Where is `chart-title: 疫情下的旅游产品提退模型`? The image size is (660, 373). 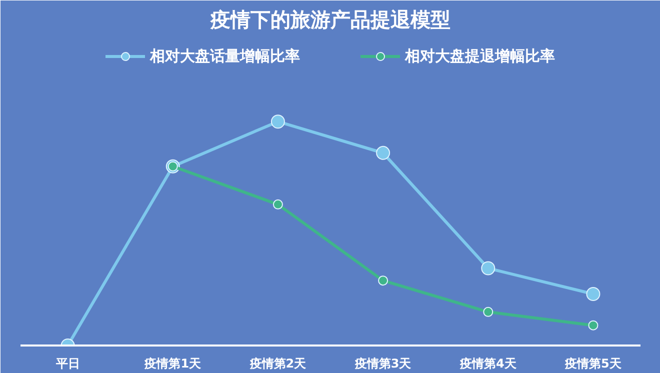 chart-title: 疫情下的旅游产品提退模型 is located at coordinates (330, 20).